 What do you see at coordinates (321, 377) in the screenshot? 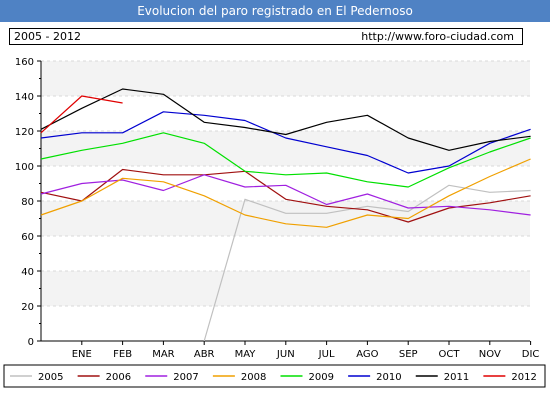
I see `legend-label-2009: 2009` at bounding box center [321, 377].